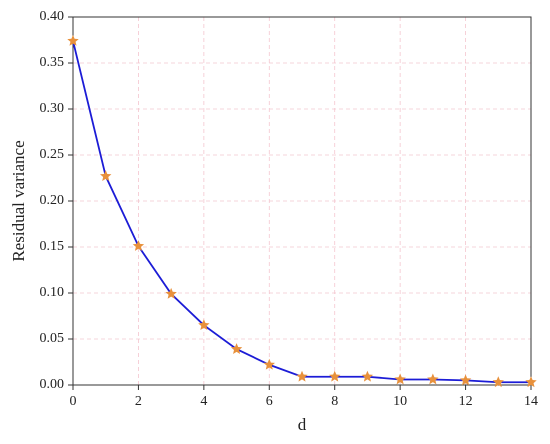 Image resolution: width=550 pixels, height=444 pixels. What do you see at coordinates (52, 246) in the screenshot?
I see `y-tick-label: 0.15` at bounding box center [52, 246].